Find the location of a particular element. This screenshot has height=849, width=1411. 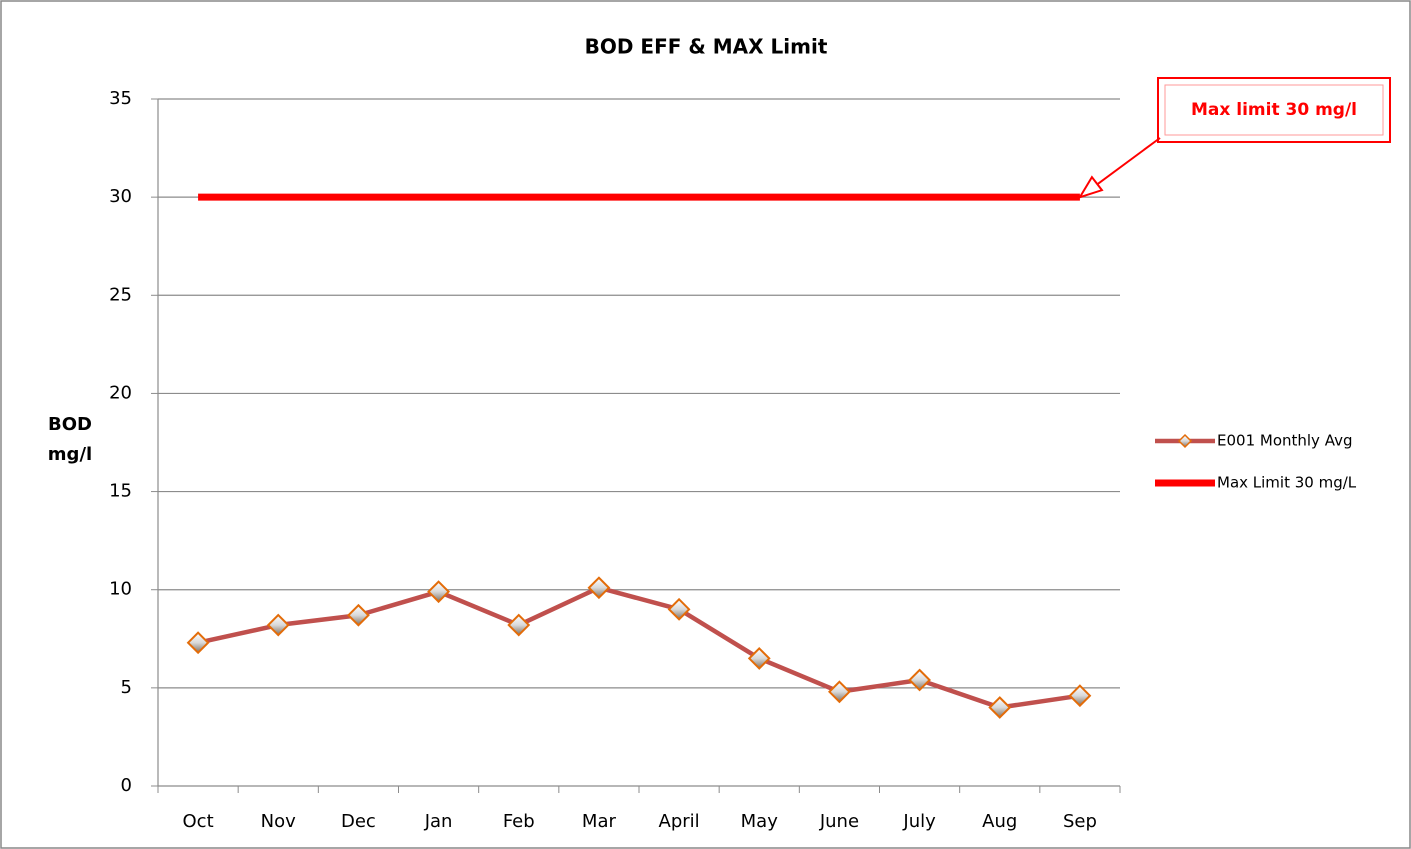

legend-label: Max Limit 30 mg/L is located at coordinates (1287, 483).